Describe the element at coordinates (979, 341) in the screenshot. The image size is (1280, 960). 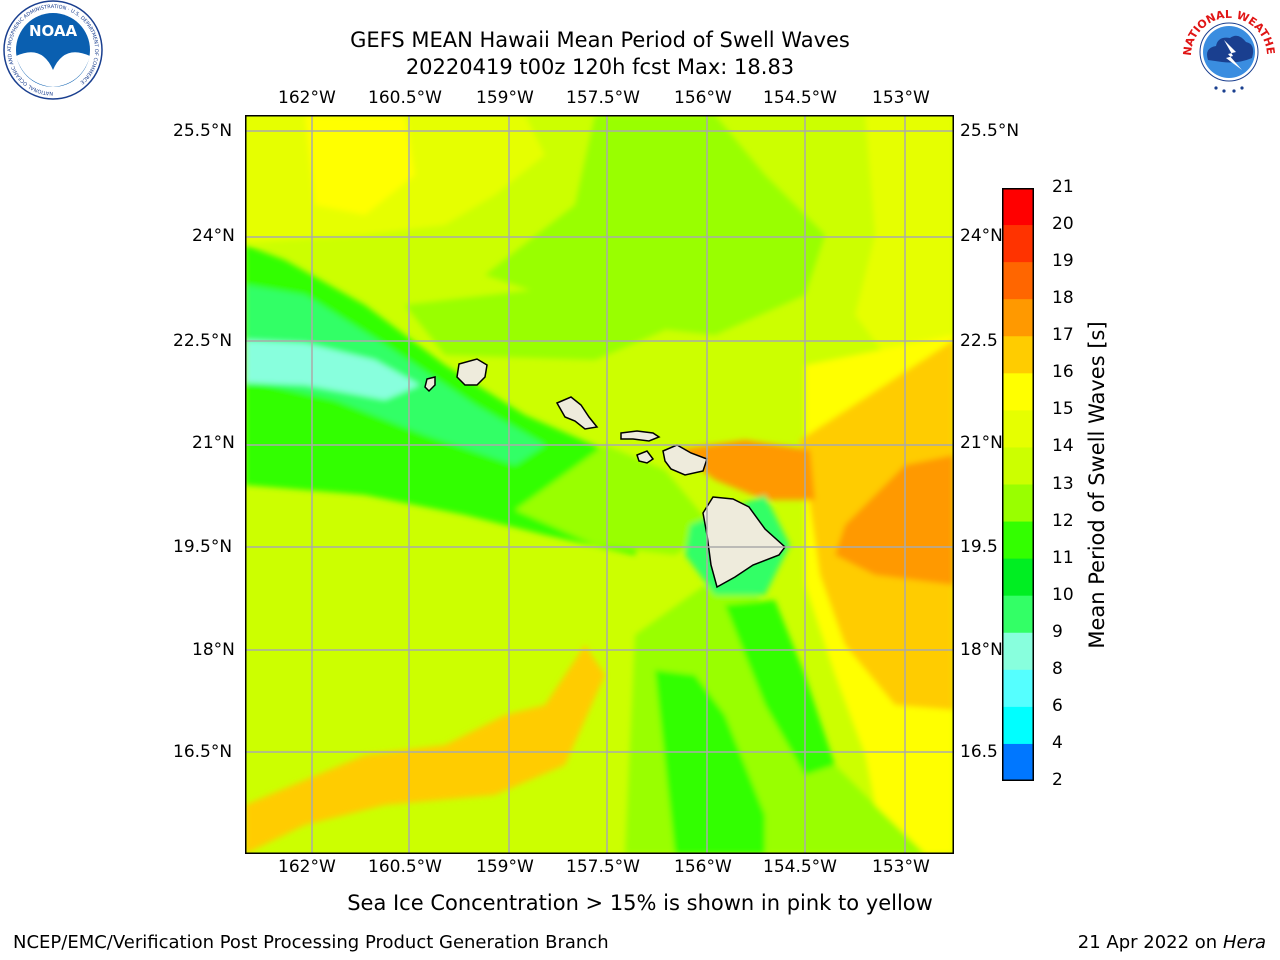
I see `lat-tick-right: 22.5` at that location.